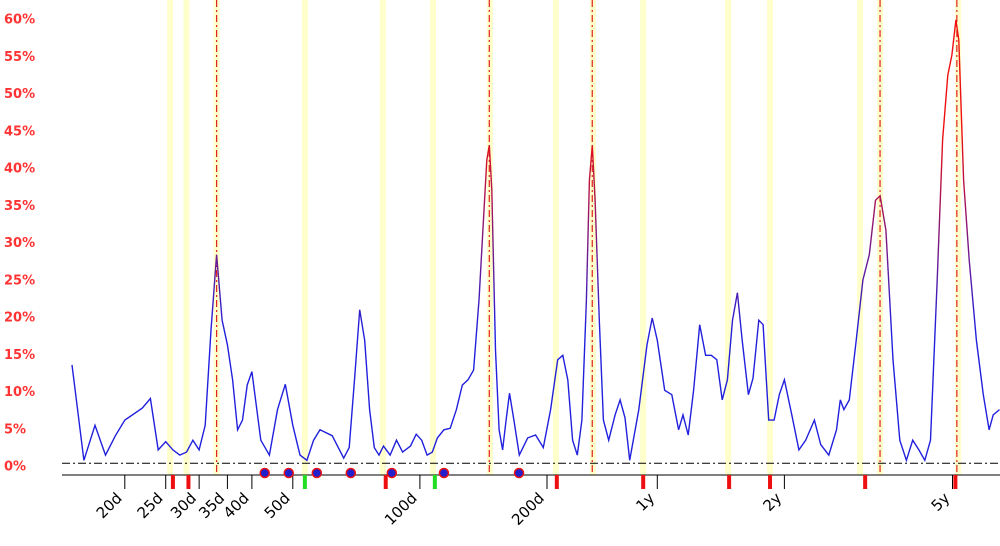 This screenshot has height=546, width=1000. What do you see at coordinates (19, 131) in the screenshot?
I see `y-tick-label: 45%` at bounding box center [19, 131].